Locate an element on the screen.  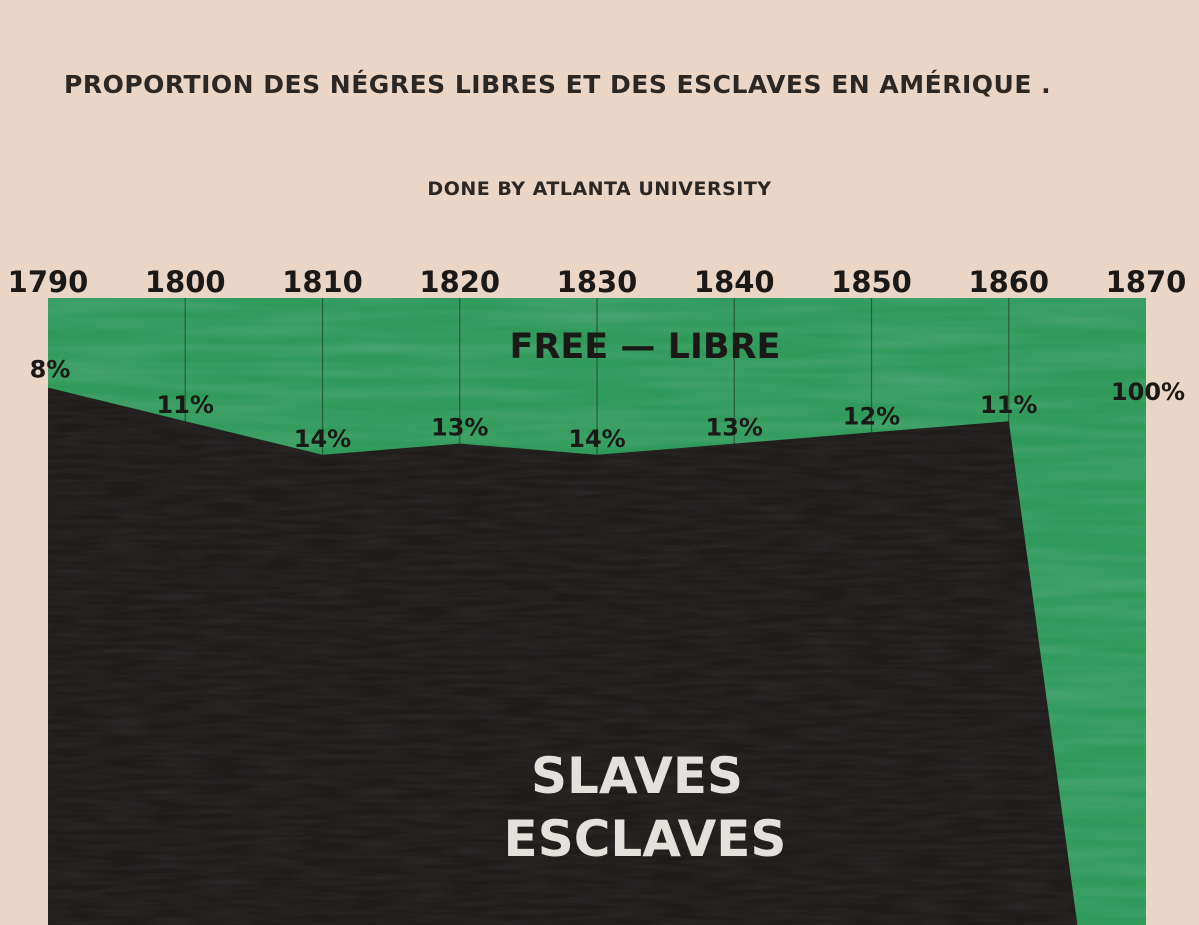
data-label: 12% is located at coordinates (871, 416).